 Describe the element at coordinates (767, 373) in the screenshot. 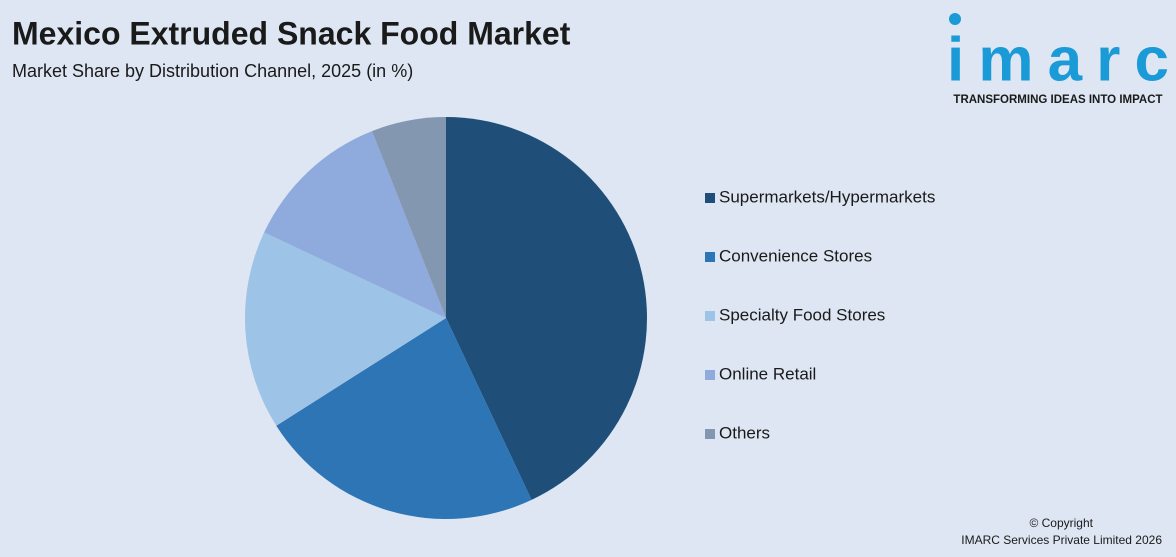

I see `legend-label: Online Retail` at that location.